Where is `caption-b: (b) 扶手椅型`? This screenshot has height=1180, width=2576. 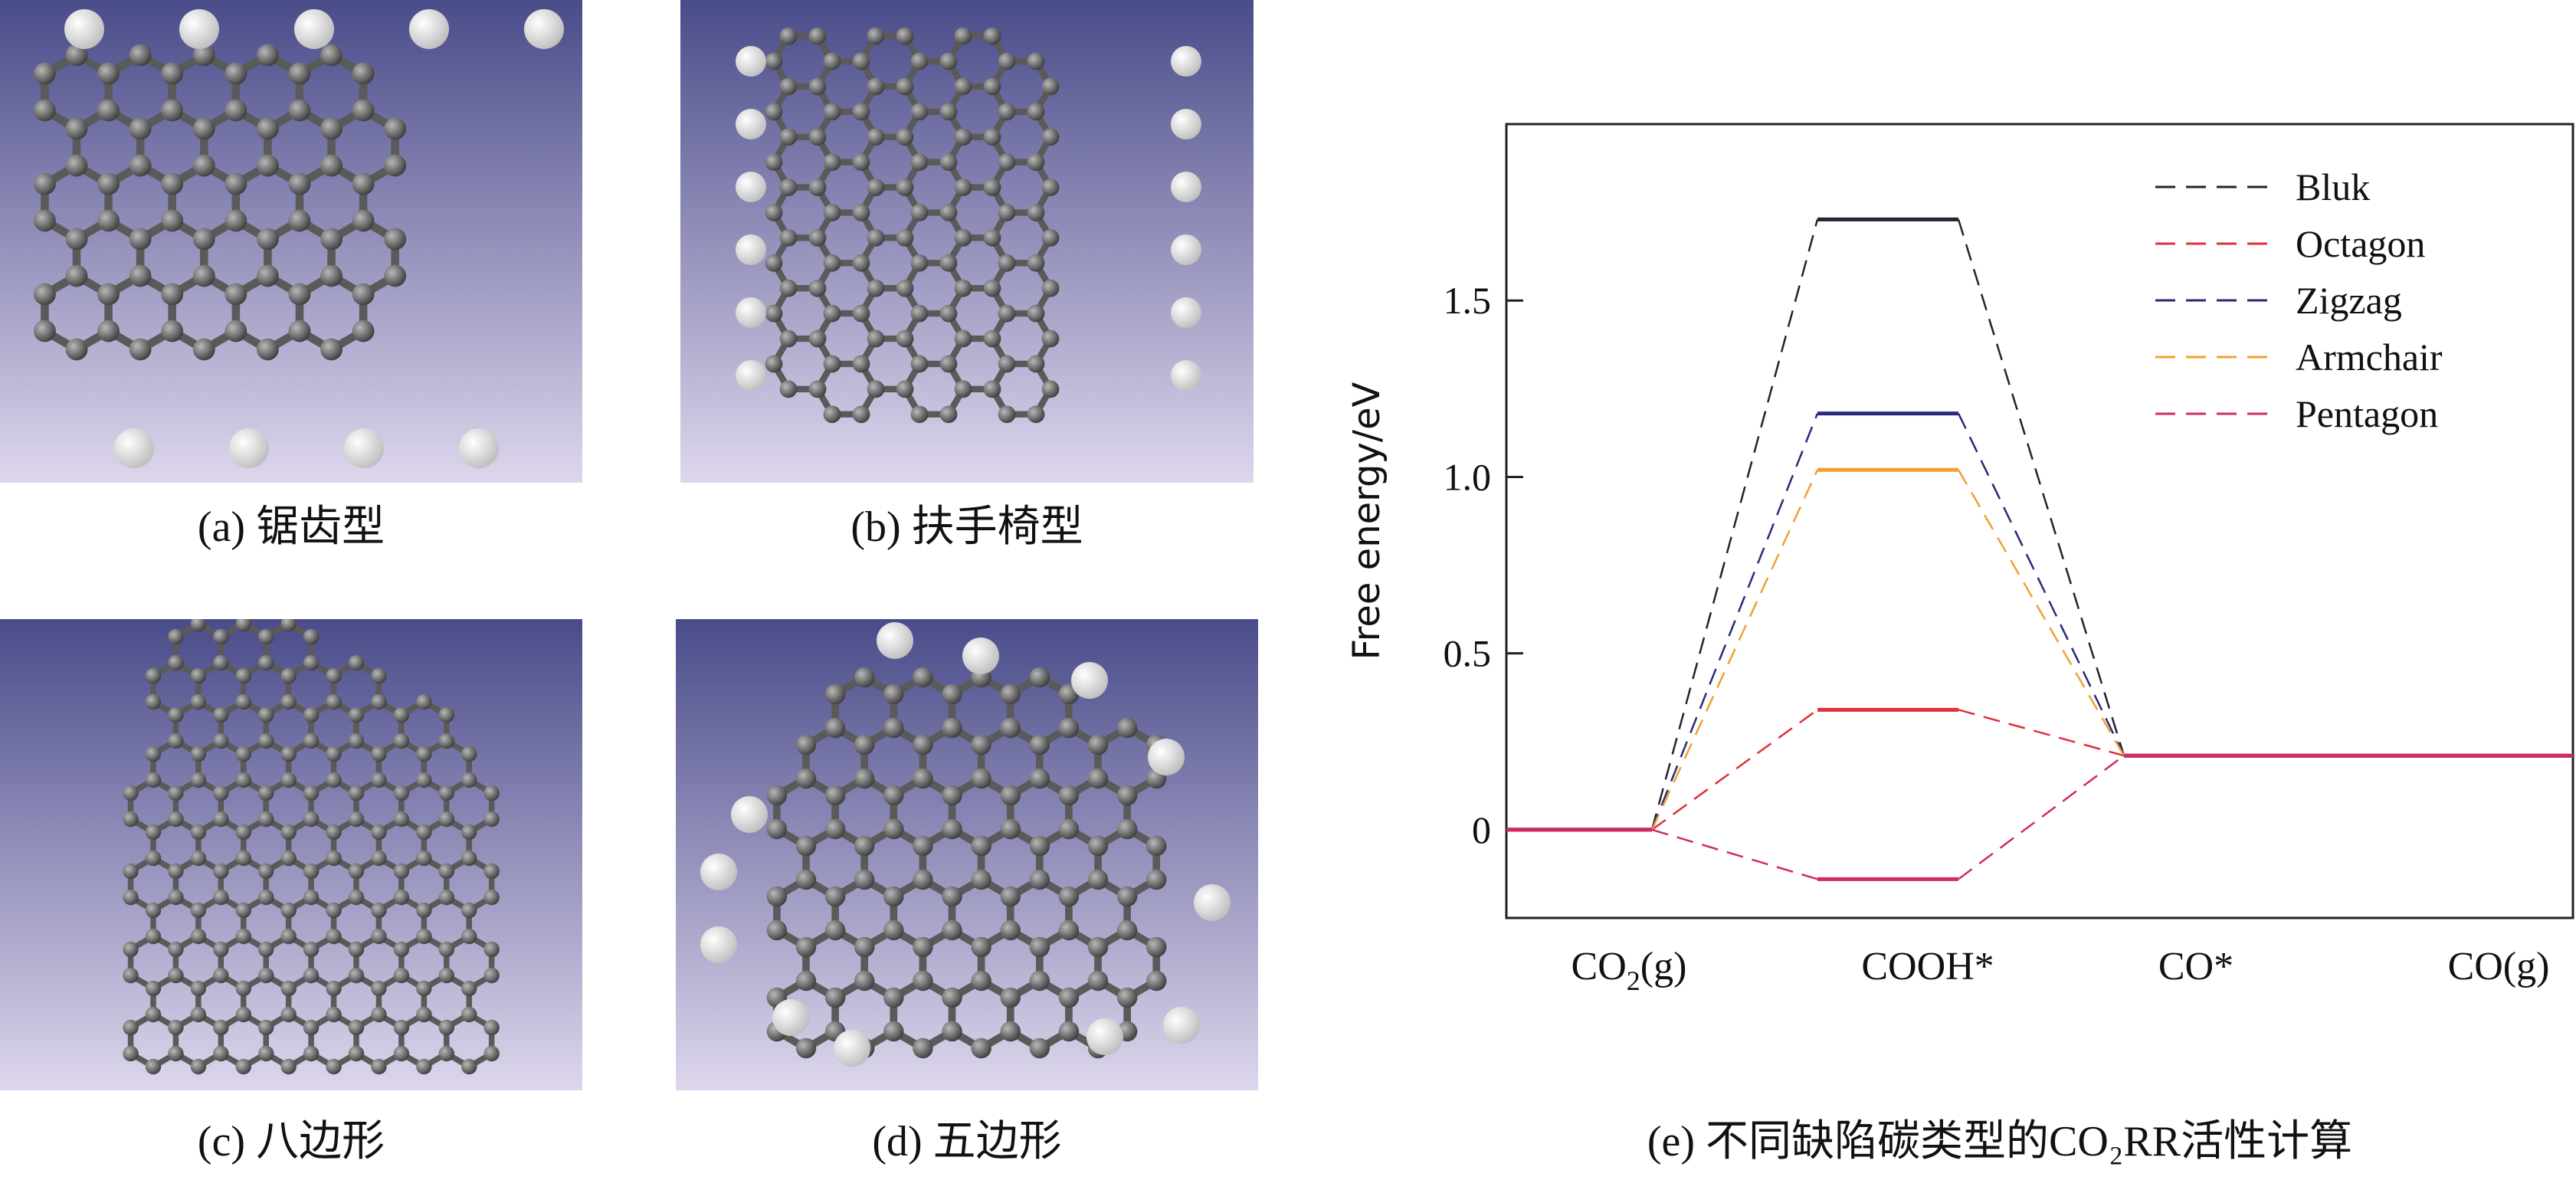 caption-b: (b) 扶手椅型 is located at coordinates (966, 527).